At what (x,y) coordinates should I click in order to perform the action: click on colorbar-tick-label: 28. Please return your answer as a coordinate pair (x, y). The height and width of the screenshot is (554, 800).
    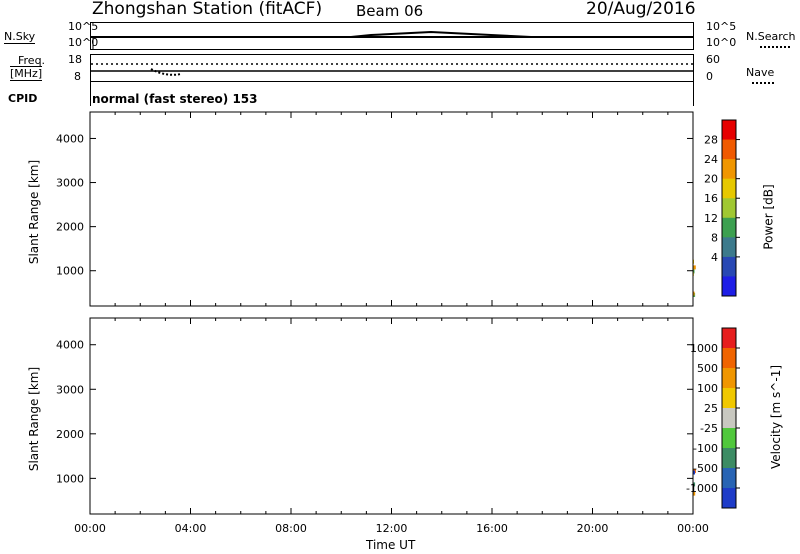
    Looking at the image, I should click on (711, 140).